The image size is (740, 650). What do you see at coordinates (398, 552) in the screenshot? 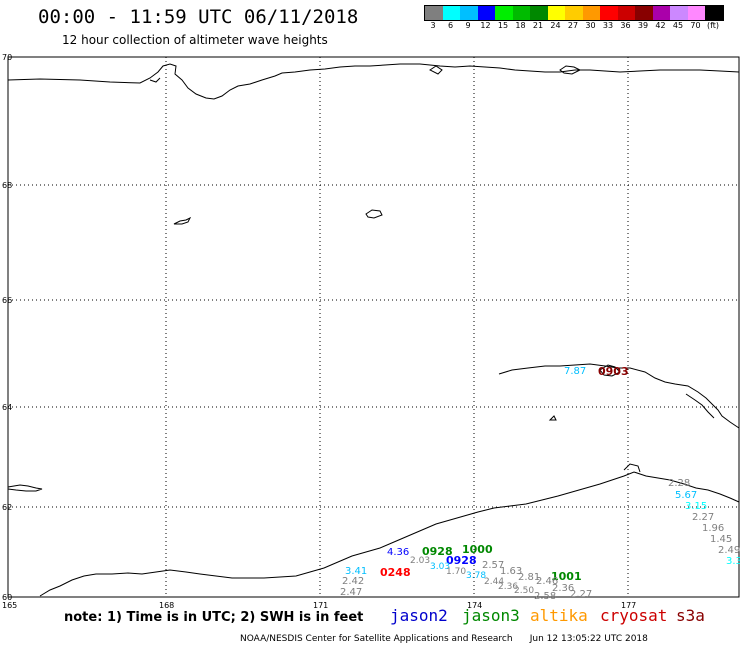
I see `swh-value: 4.36` at bounding box center [398, 552].